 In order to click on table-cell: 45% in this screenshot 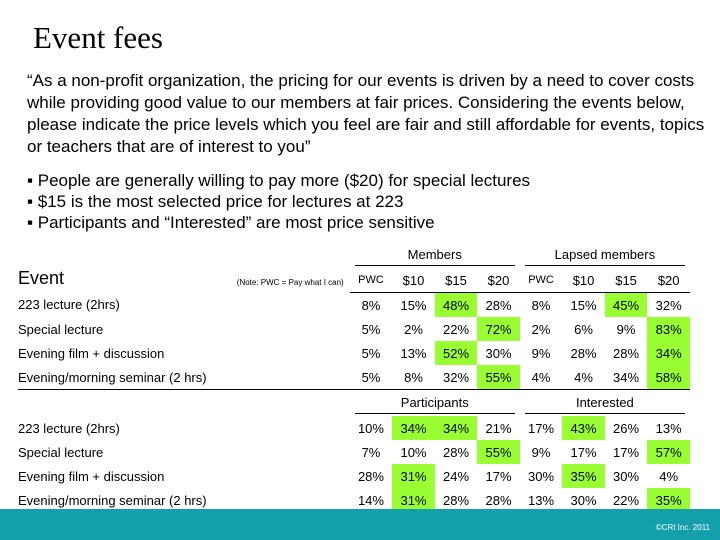, I will do `click(626, 304)`.